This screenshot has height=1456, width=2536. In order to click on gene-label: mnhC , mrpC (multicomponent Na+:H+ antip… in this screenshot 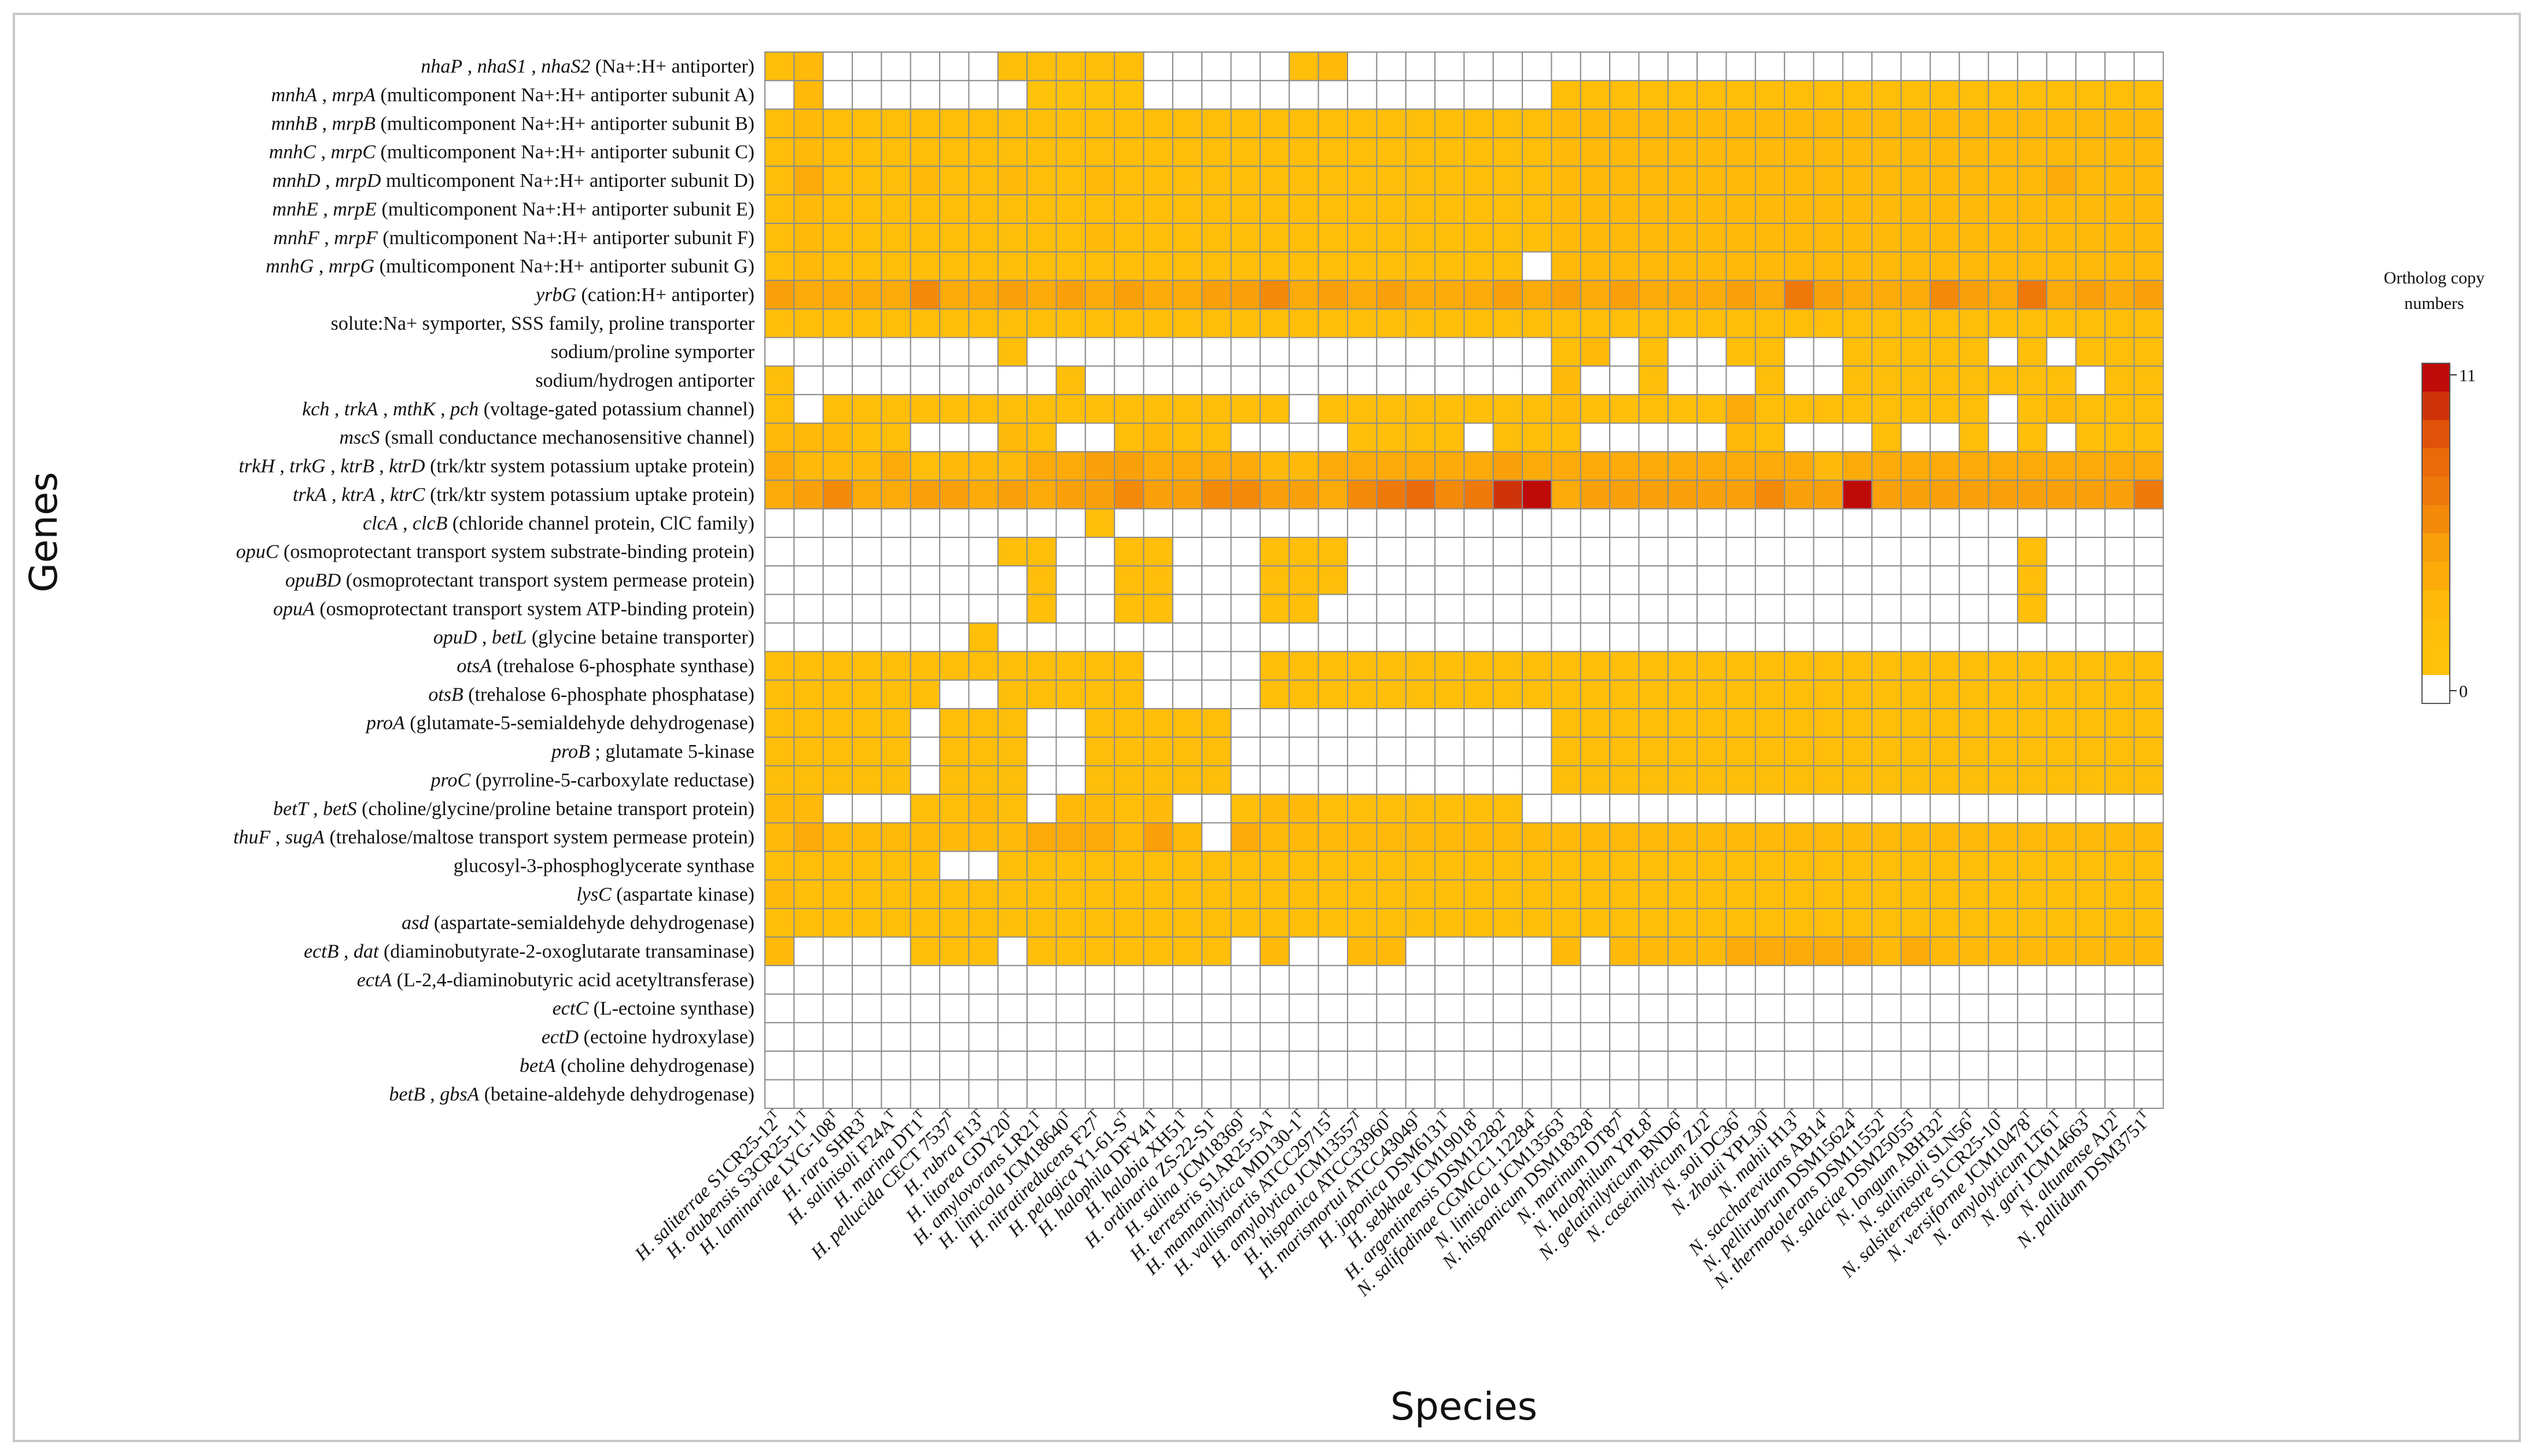, I will do `click(511, 153)`.